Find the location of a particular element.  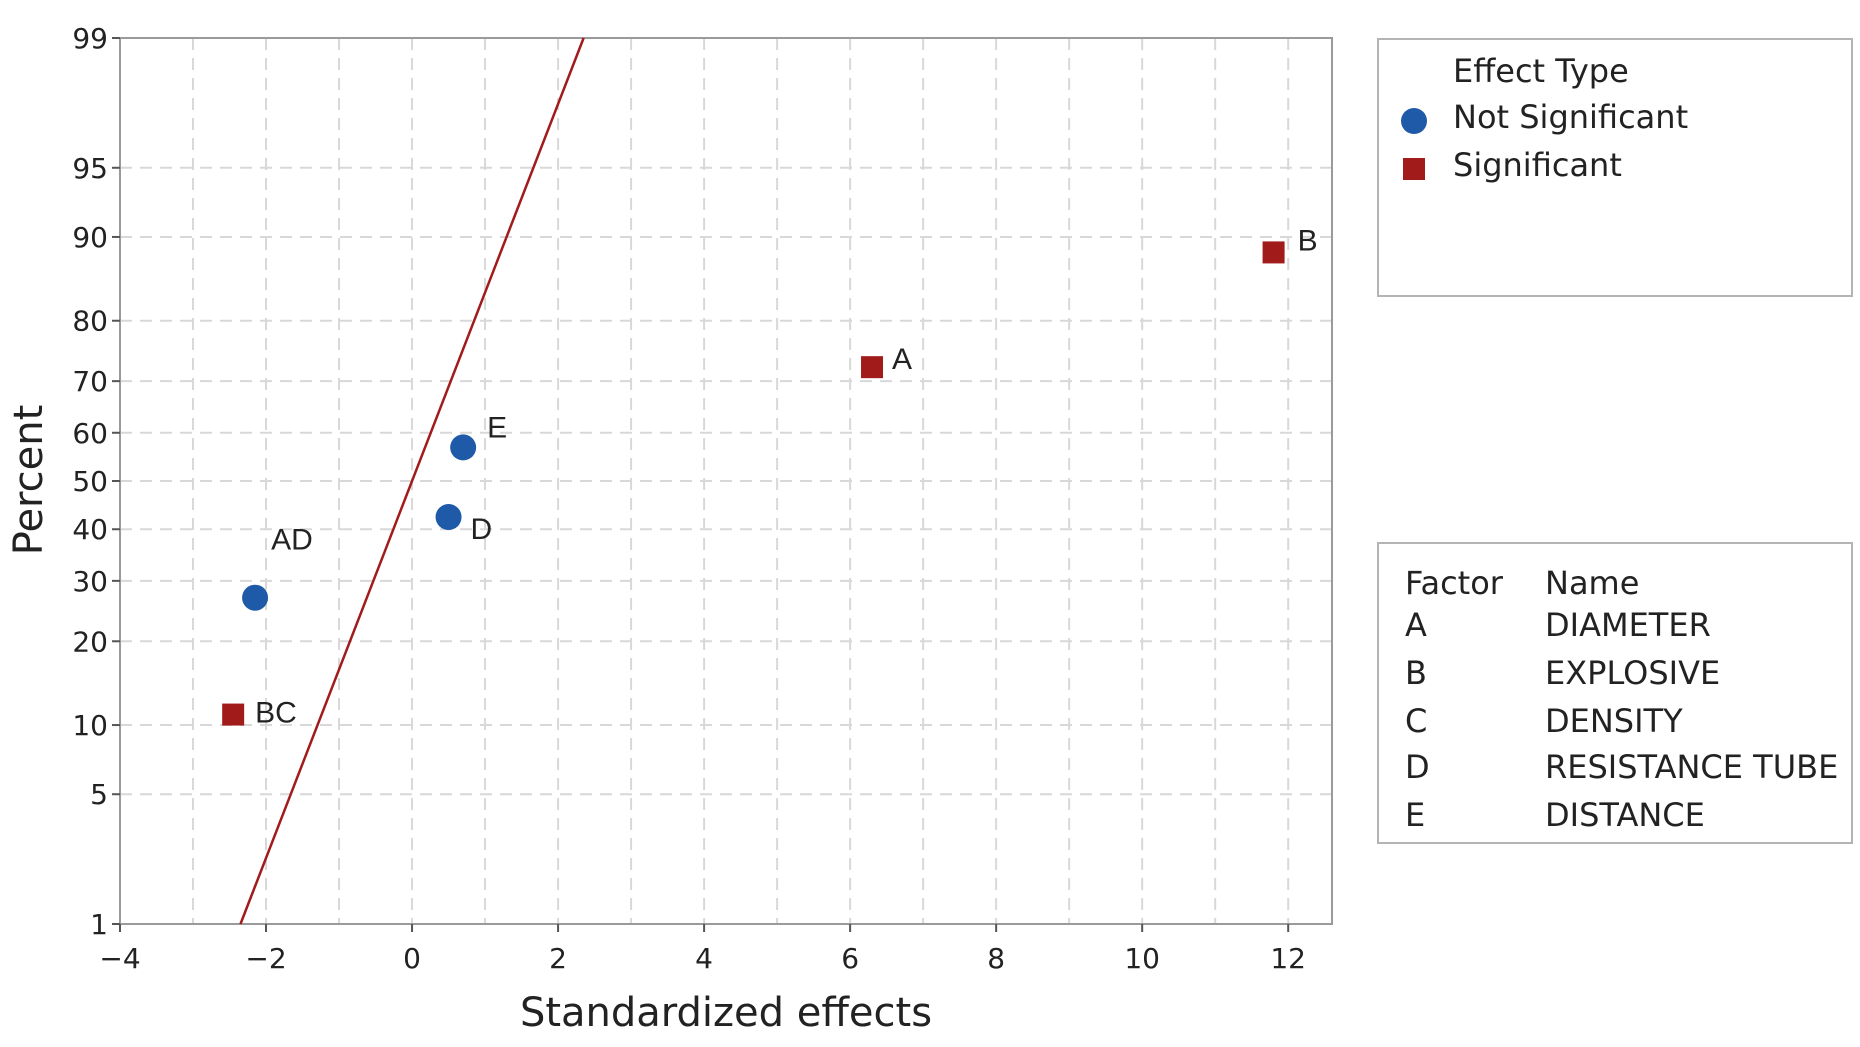

y-tick-label: 95 is located at coordinates (90, 168).